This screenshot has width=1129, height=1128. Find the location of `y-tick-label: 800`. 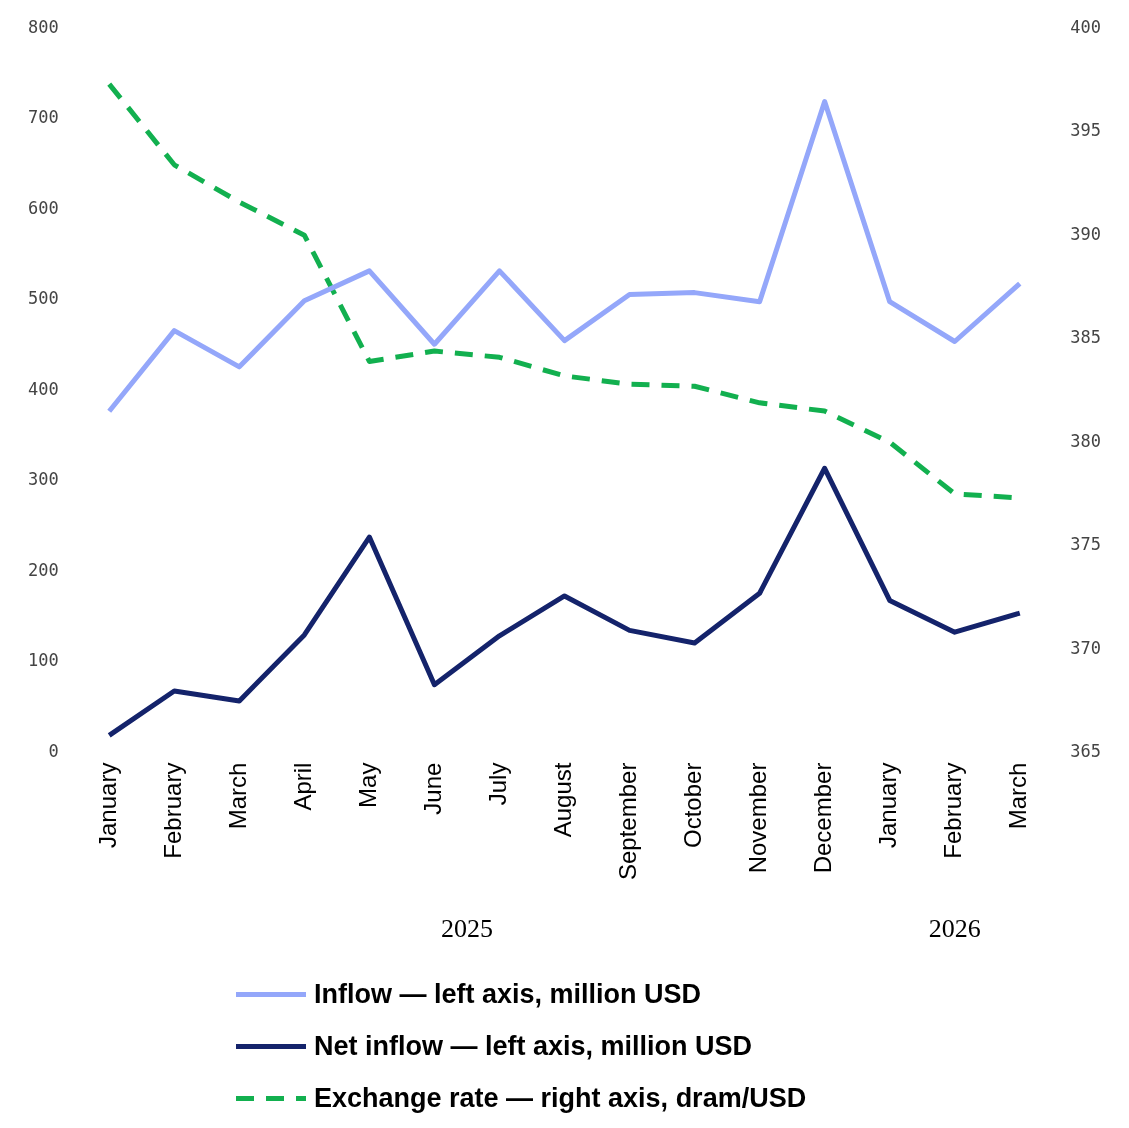

y-tick-label: 800 is located at coordinates (43, 26).